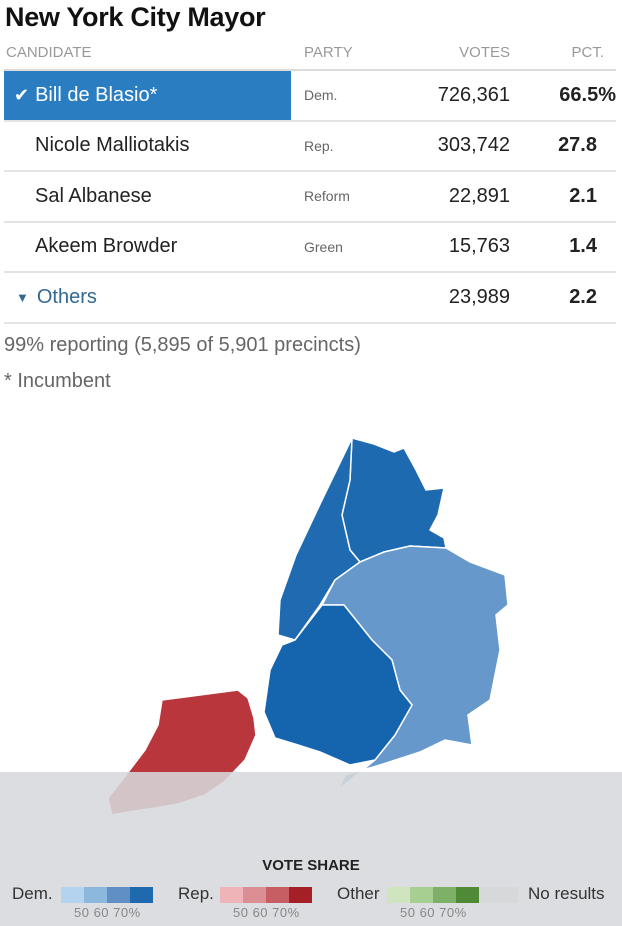 The height and width of the screenshot is (926, 622). Describe the element at coordinates (321, 95) in the screenshot. I see `candidate-party: Dem.` at that location.